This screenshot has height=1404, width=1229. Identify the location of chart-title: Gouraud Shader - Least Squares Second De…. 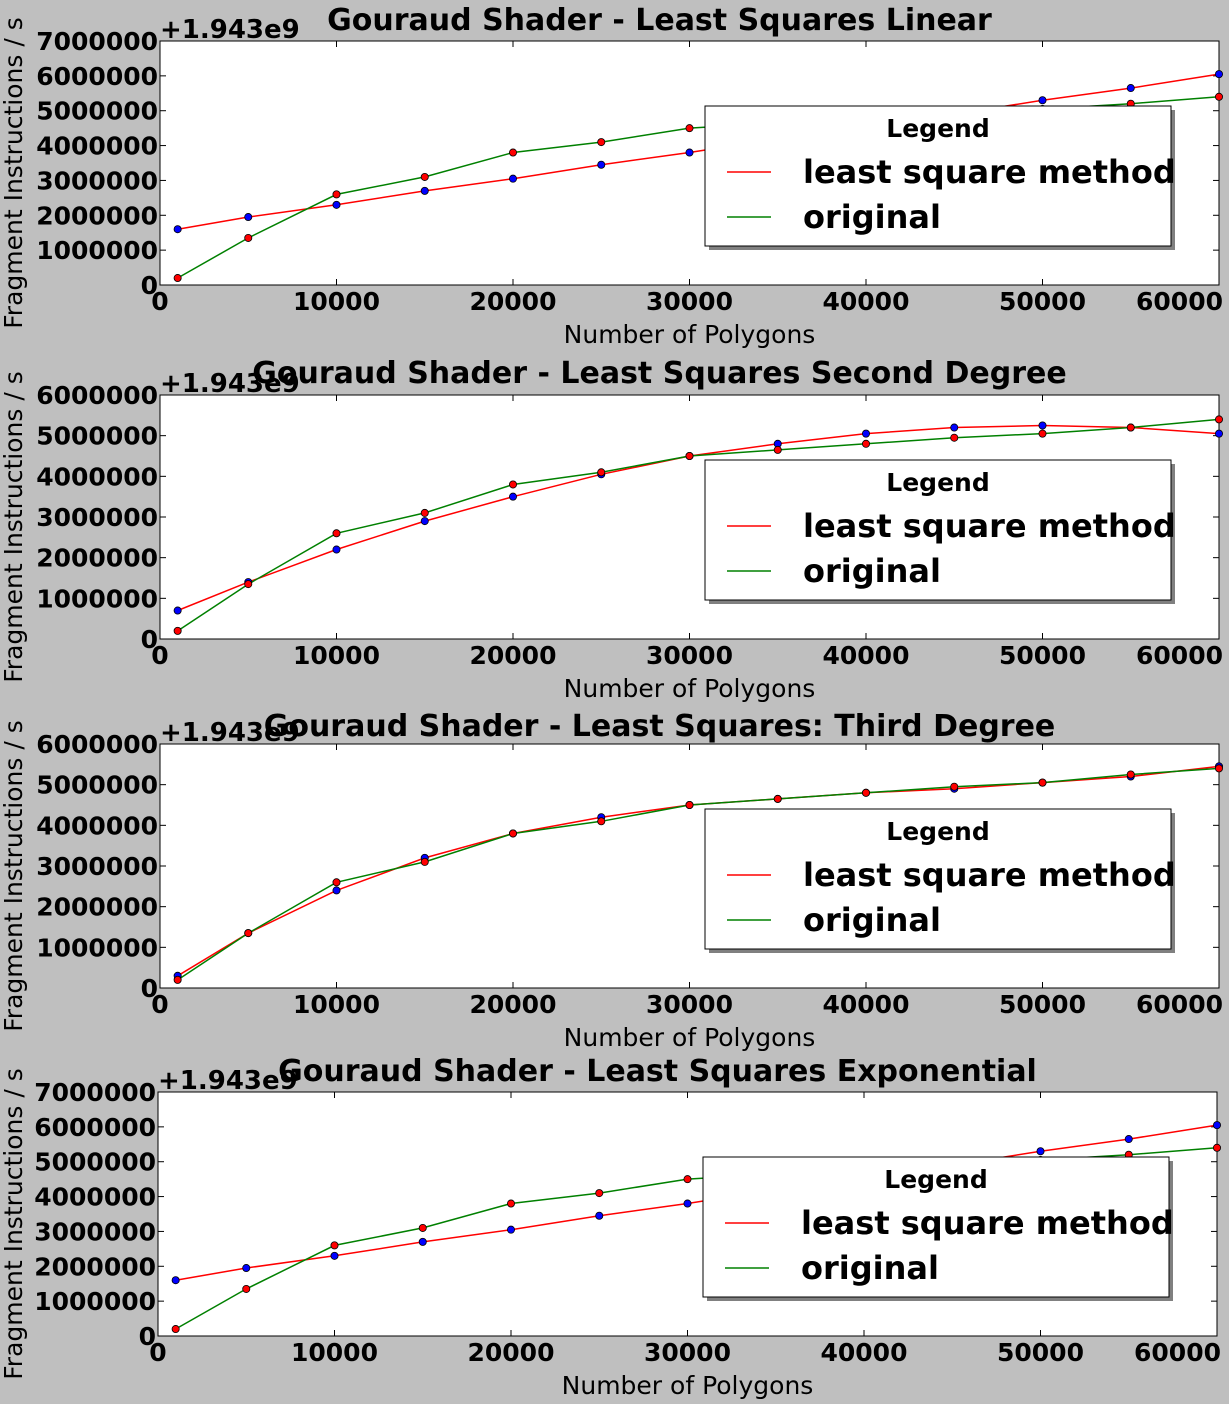
(659, 373).